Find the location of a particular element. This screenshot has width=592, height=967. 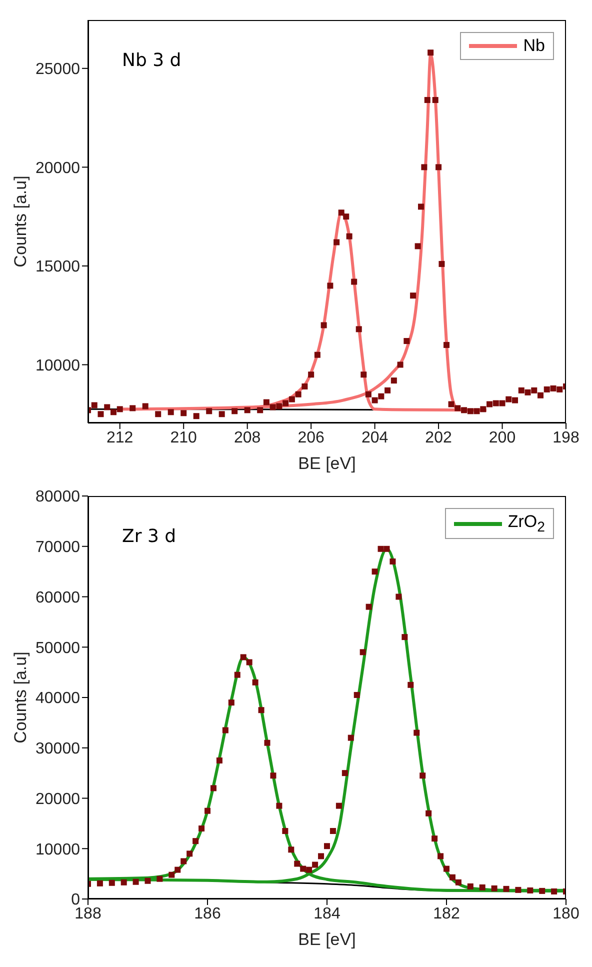

y-tick-label: 15000 is located at coordinates (58, 267).